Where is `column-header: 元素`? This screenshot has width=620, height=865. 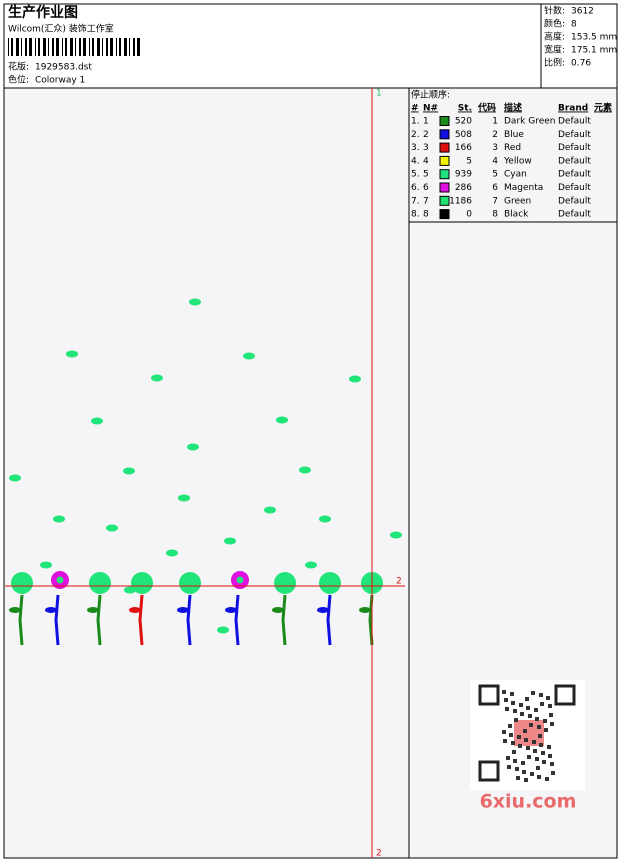 column-header: 元素 is located at coordinates (603, 108).